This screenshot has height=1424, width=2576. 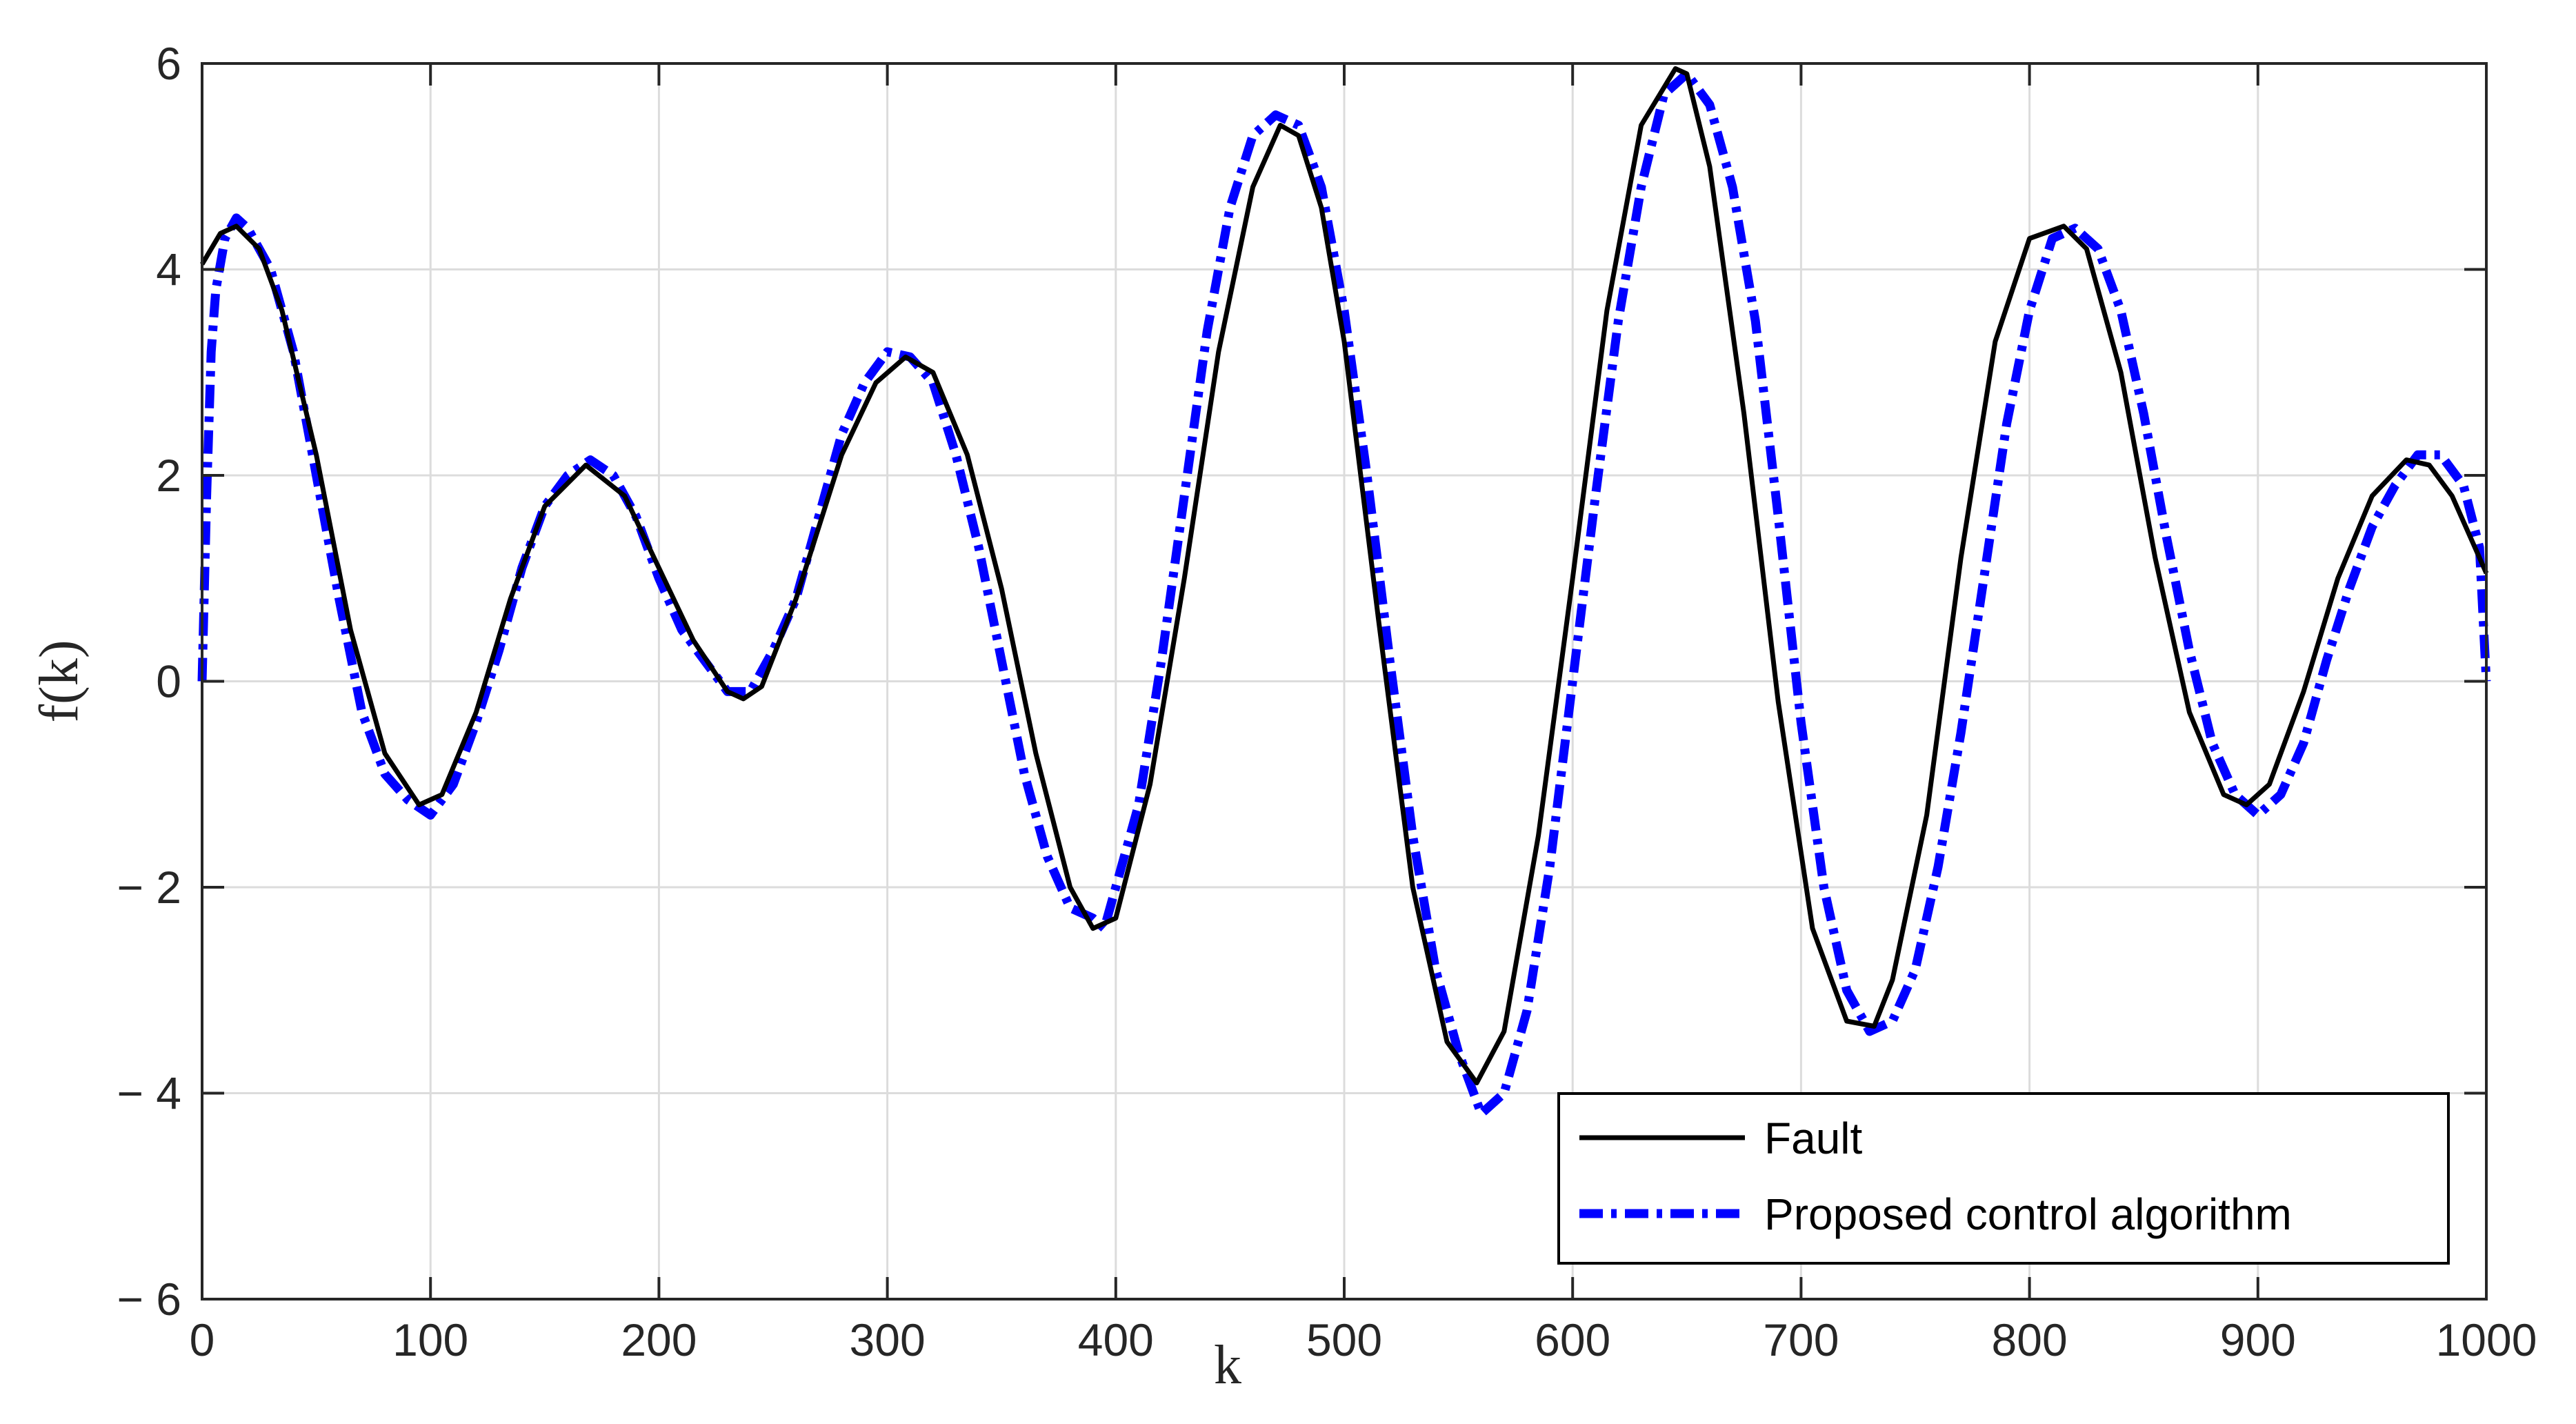 What do you see at coordinates (149, 1299) in the screenshot?
I see `y-tick-label: − 6` at bounding box center [149, 1299].